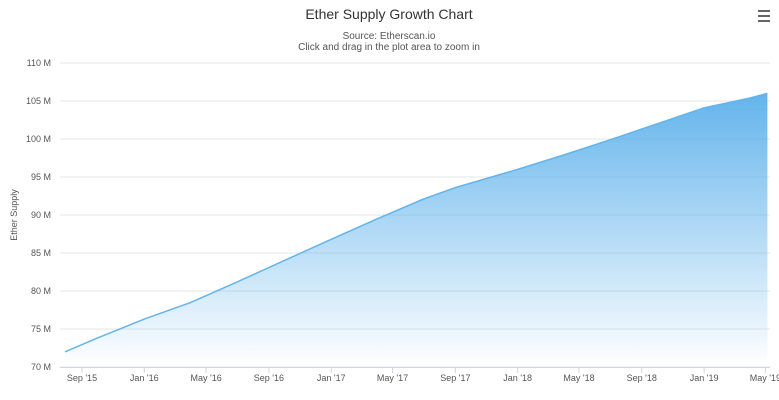 Image resolution: width=779 pixels, height=400 pixels. Describe the element at coordinates (642, 378) in the screenshot. I see `x-tick-label: Sep '18` at that location.